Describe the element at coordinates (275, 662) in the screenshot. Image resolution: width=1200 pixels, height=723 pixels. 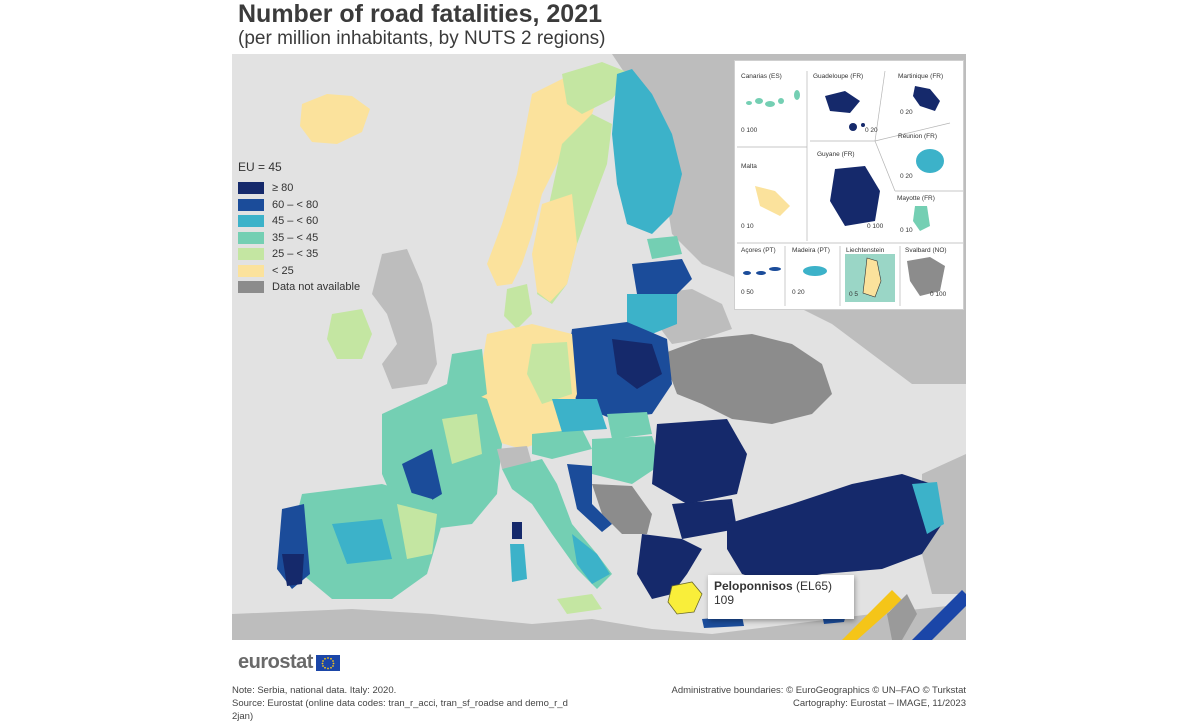
I see `logo-text: eurostat` at that location.